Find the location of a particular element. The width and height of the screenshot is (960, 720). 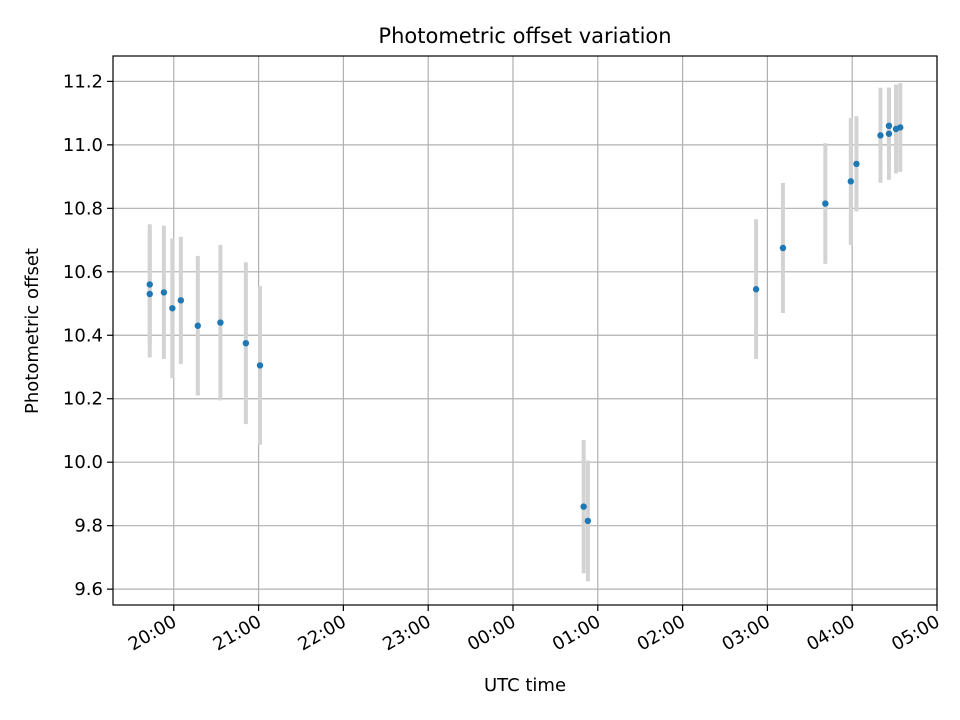

y-tick-label: 10.6 is located at coordinates (83, 272).